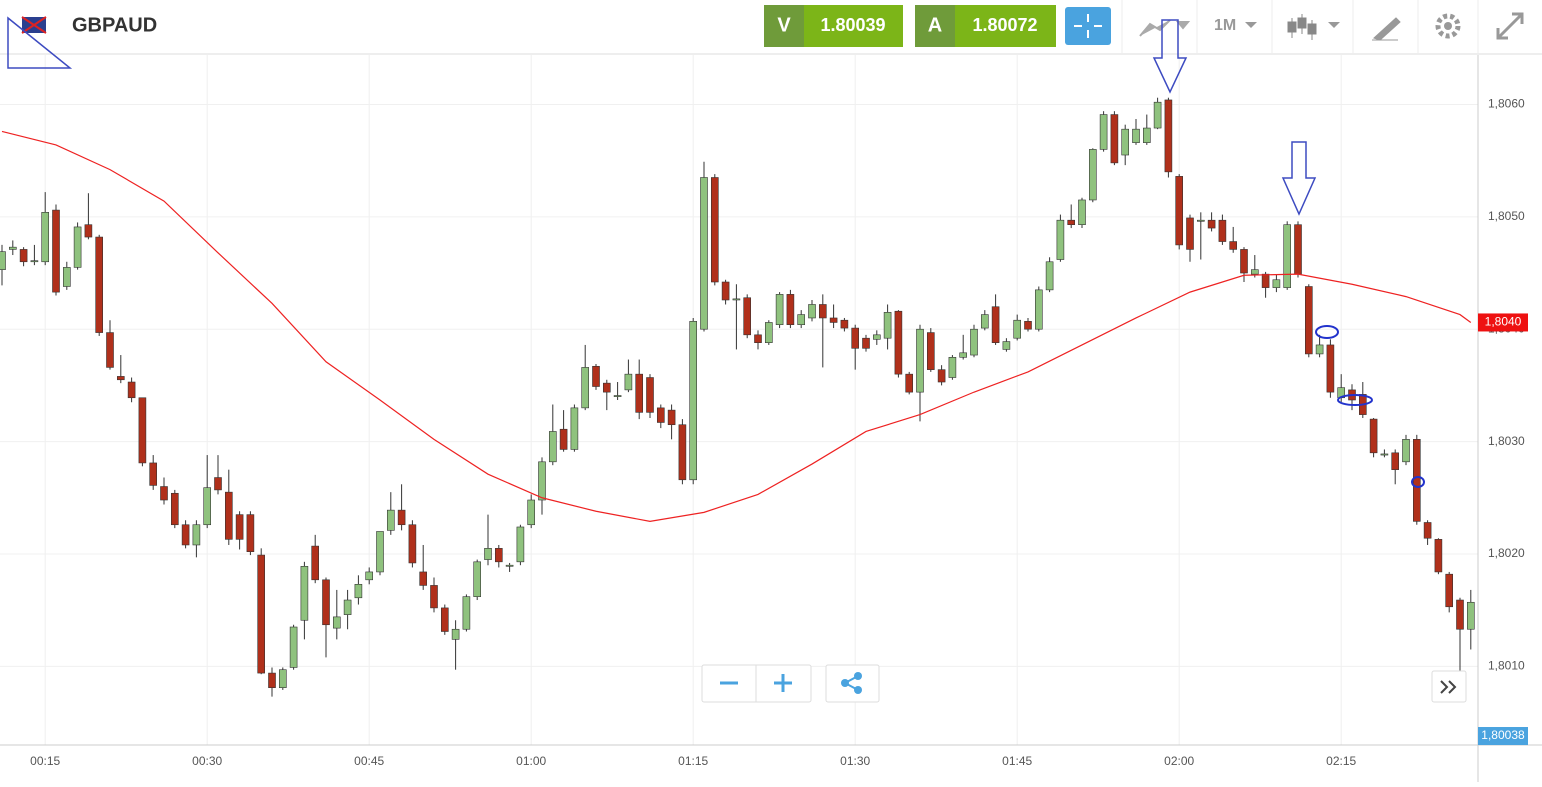 The height and width of the screenshot is (787, 1542). I want to click on chart-type-button, so click(1165, 28).